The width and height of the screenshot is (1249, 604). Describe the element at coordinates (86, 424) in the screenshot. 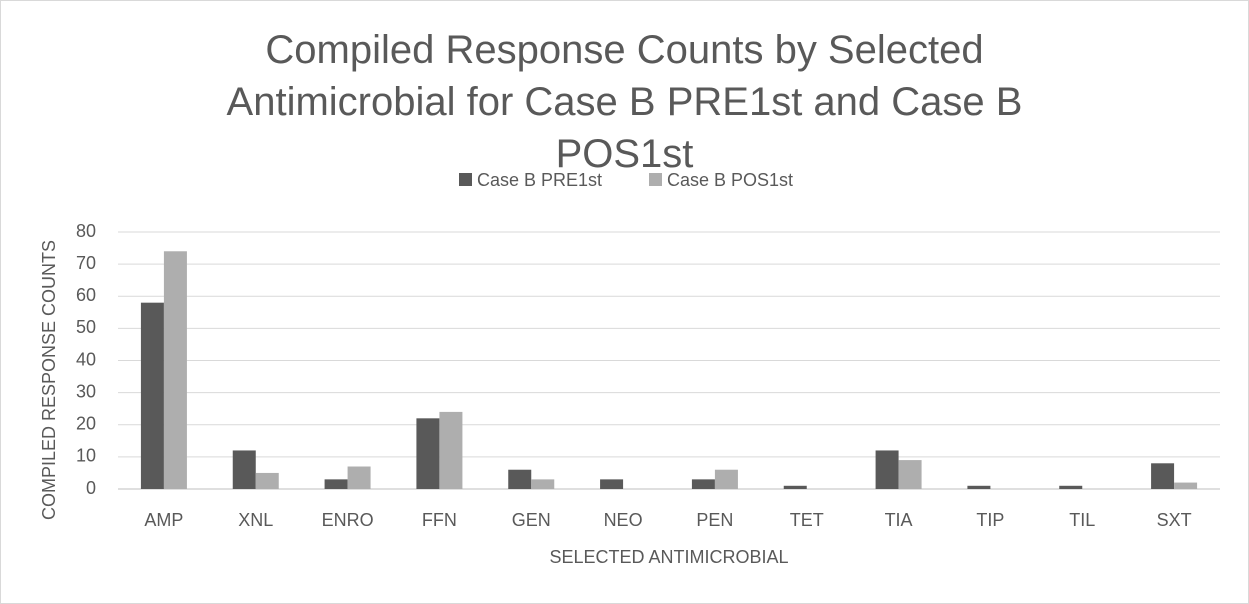

I see `y-tick-label: 20` at that location.